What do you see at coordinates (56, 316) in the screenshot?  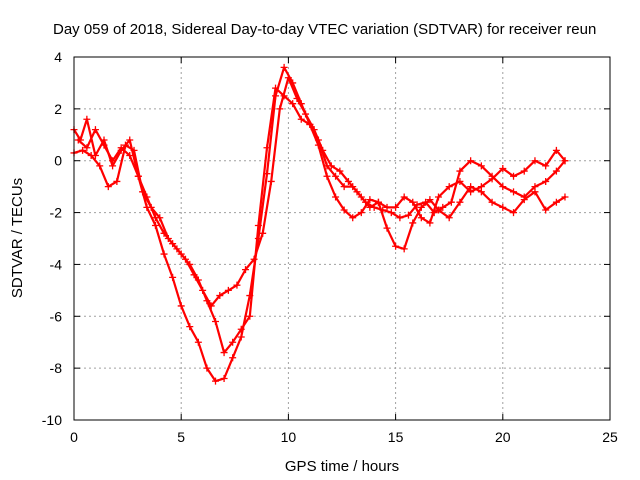 I see `y-tick-label: -6` at bounding box center [56, 316].